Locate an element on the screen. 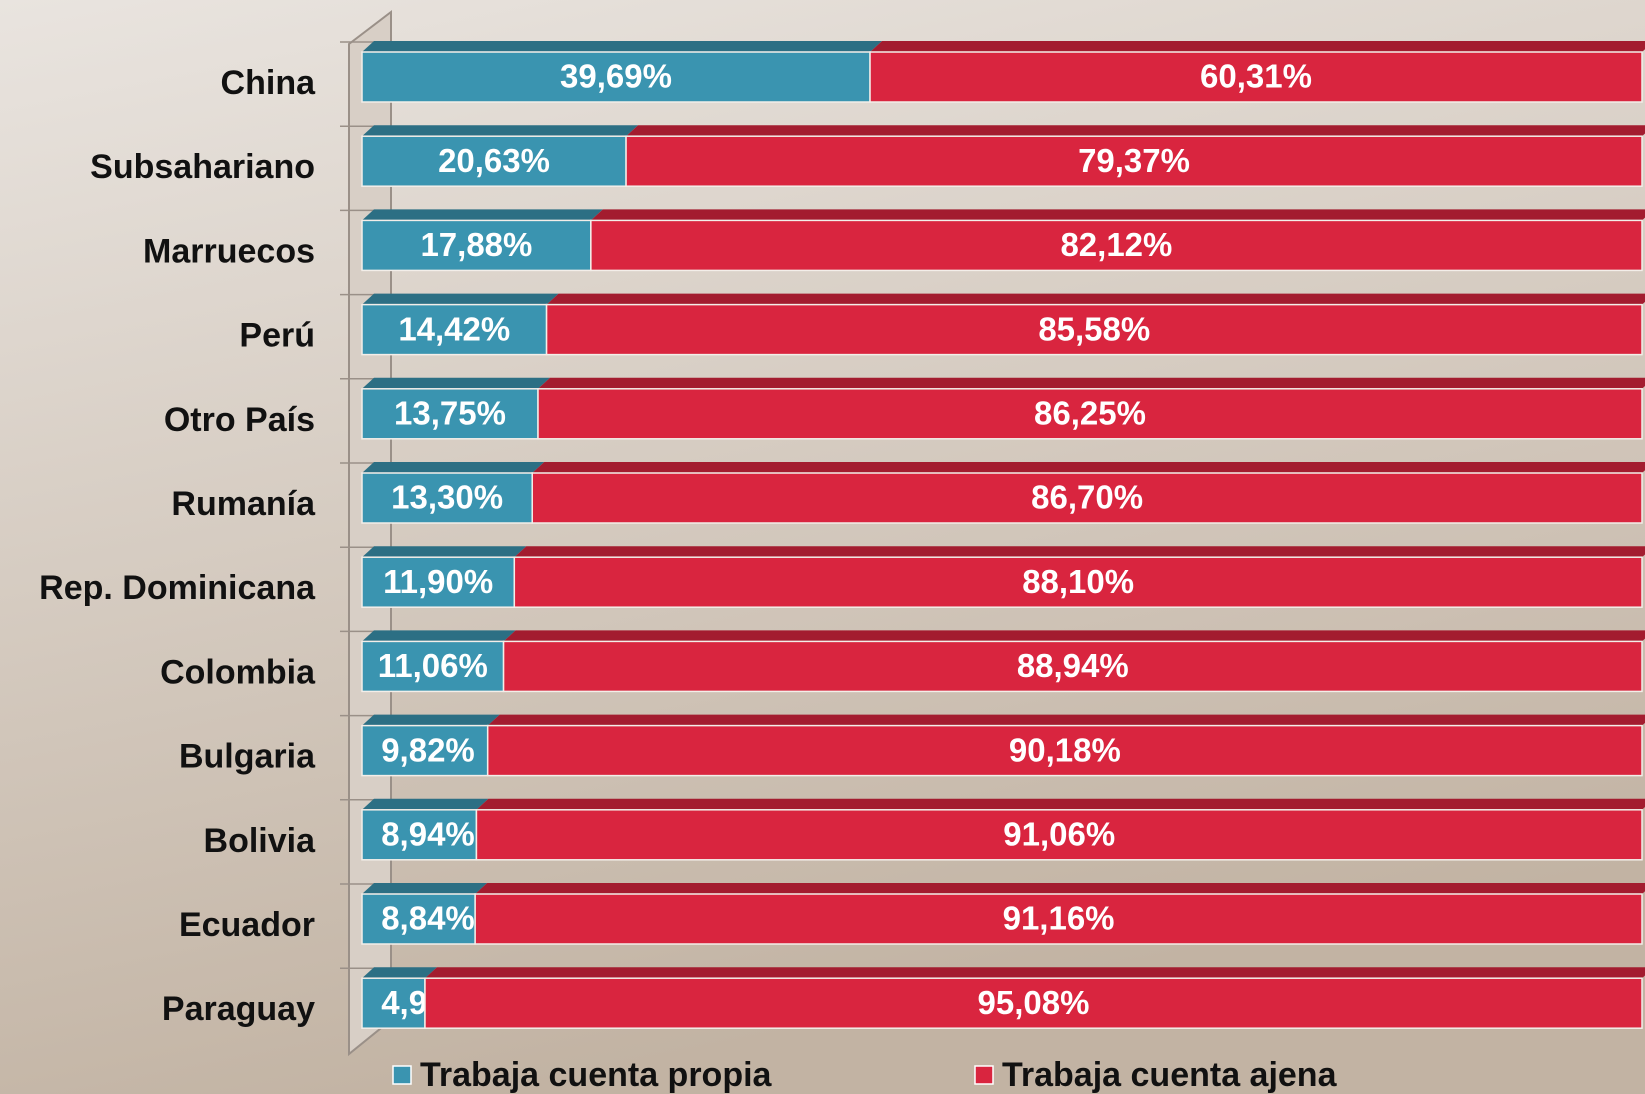  value-label: 82,12% is located at coordinates (1116, 244).